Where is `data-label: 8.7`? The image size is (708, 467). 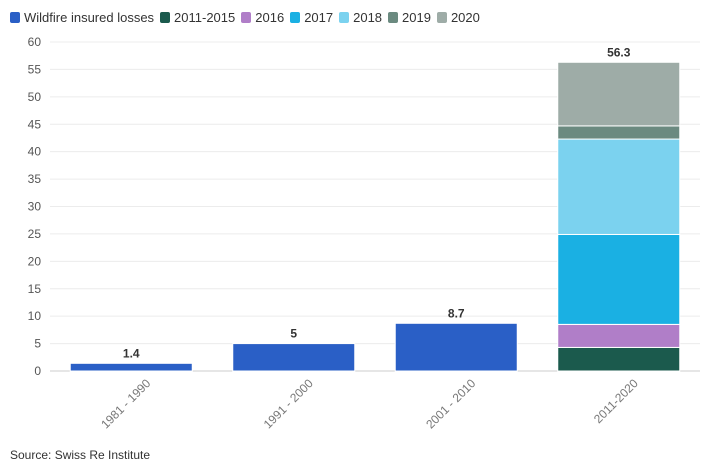 data-label: 8.7 is located at coordinates (456, 313).